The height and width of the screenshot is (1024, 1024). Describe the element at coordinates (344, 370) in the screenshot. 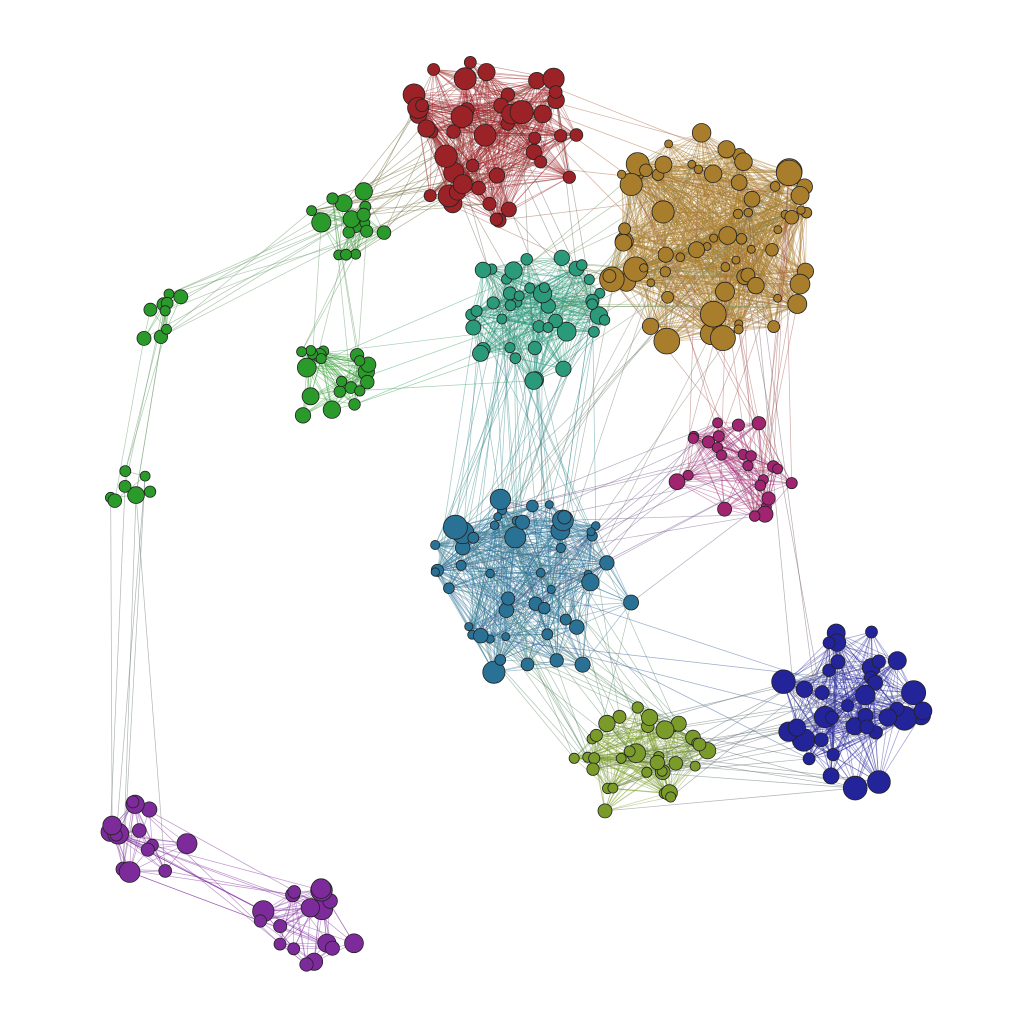

I see `green-edge` at that location.